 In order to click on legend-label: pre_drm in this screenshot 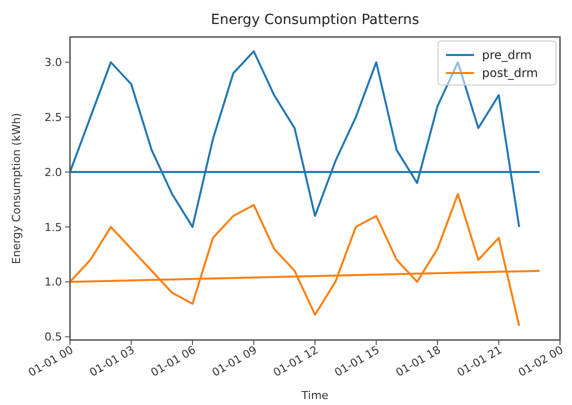, I will do `click(507, 55)`.